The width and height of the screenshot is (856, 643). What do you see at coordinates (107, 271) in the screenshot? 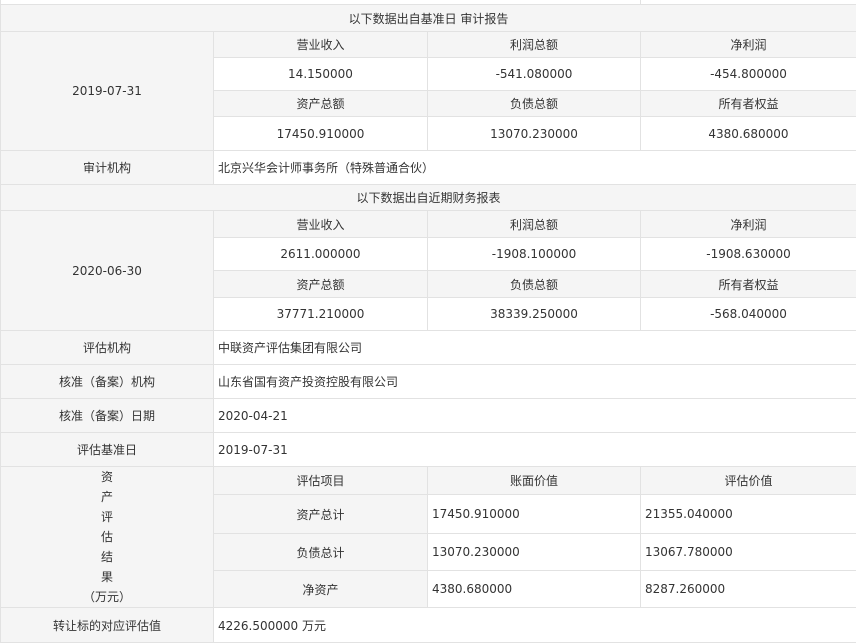
I see `recent-date: 2020-06-30` at bounding box center [107, 271].